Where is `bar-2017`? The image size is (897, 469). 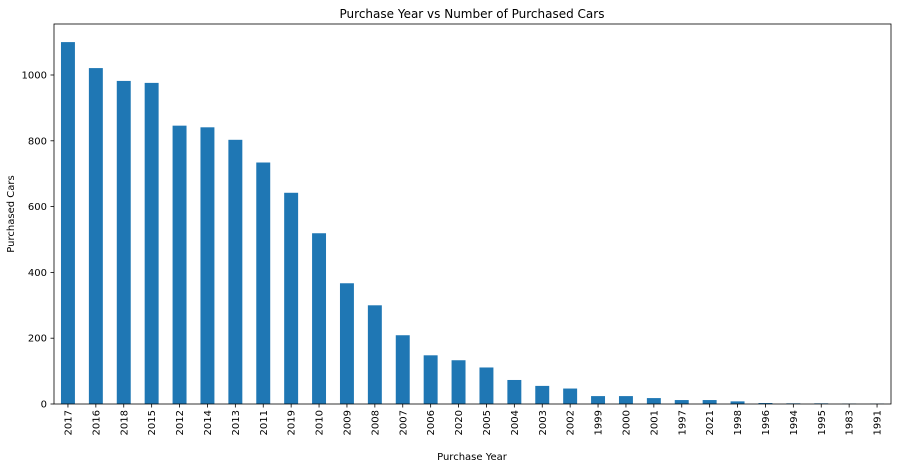 bar-2017 is located at coordinates (67, 223).